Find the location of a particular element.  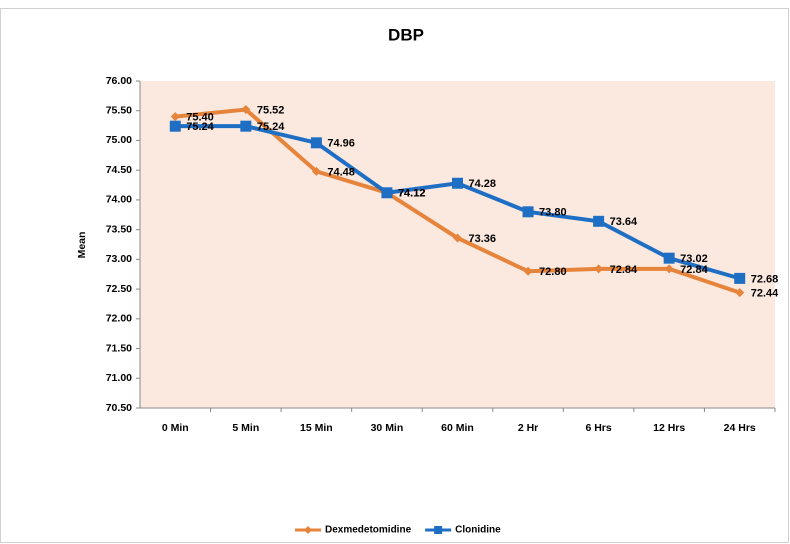

data-label: 72.68 is located at coordinates (765, 279).